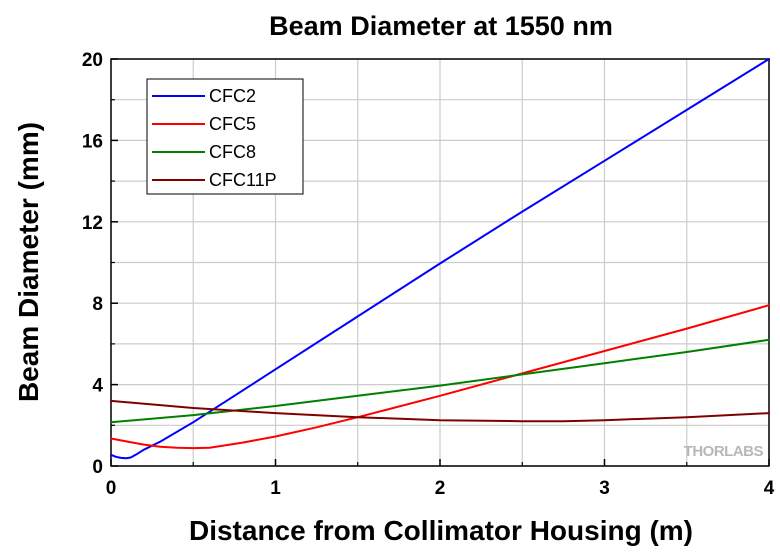 This screenshot has width=780, height=552. Describe the element at coordinates (92, 60) in the screenshot. I see `y-tick-label: 20` at that location.